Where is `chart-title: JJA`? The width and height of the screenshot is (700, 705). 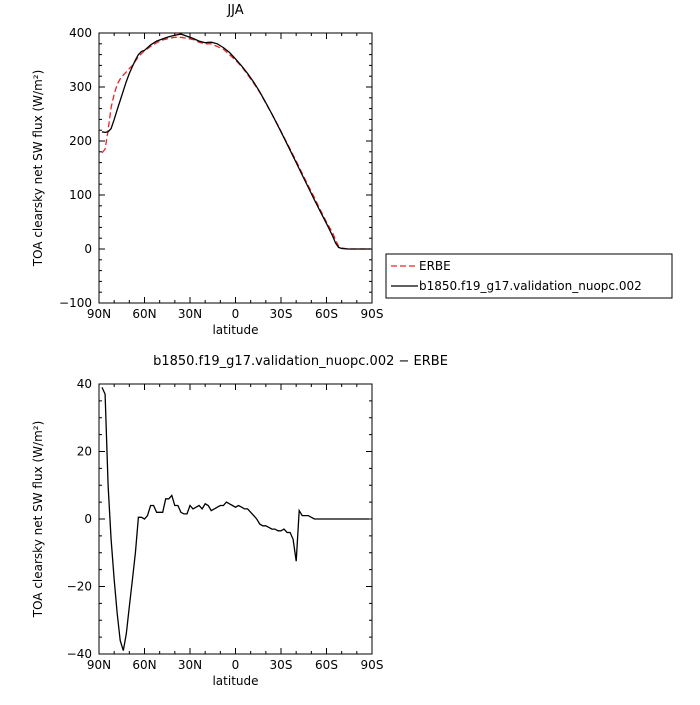 chart-title: JJA is located at coordinates (234, 10).